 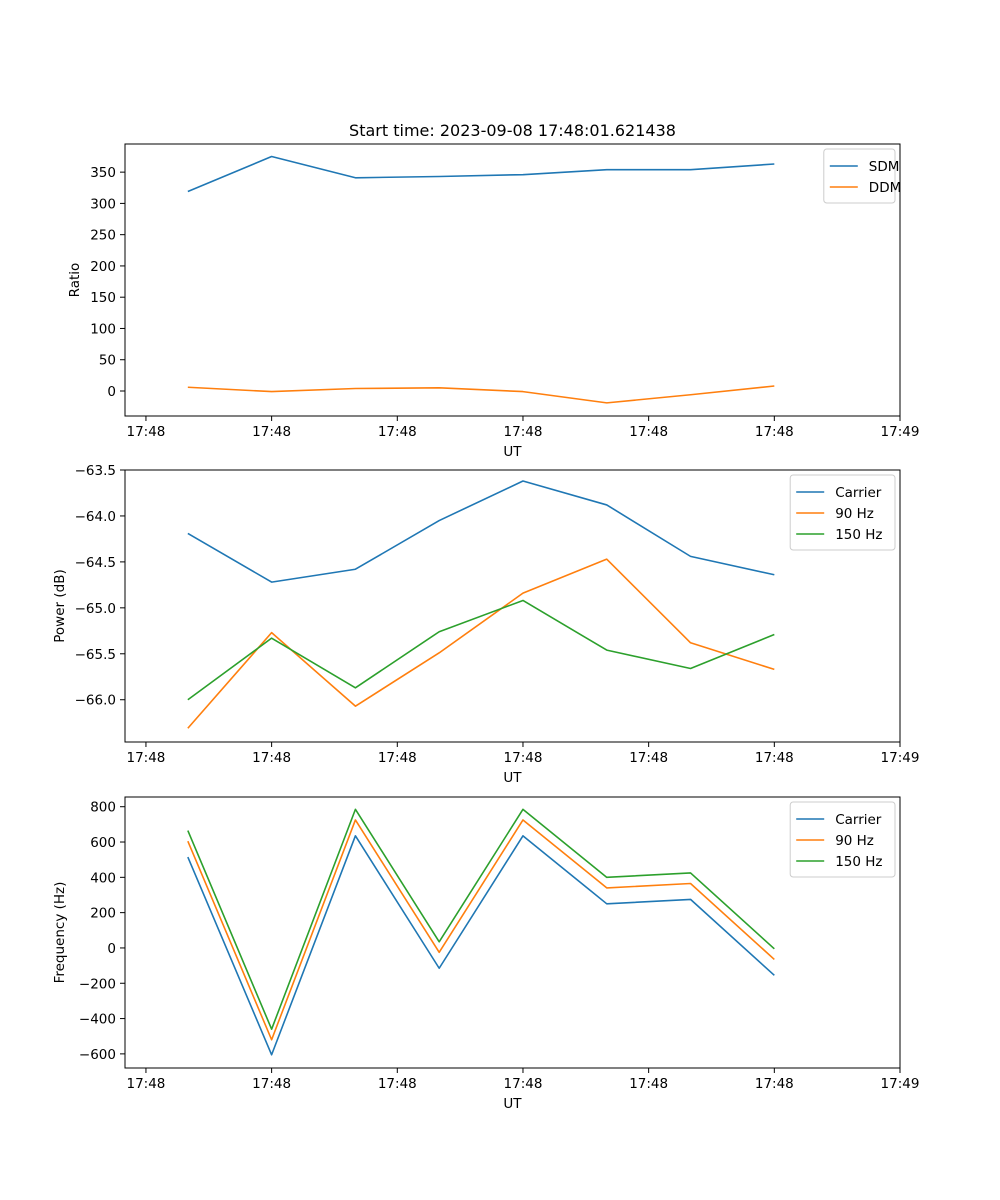 I want to click on y-tick-label: −200, so click(x=97, y=984).